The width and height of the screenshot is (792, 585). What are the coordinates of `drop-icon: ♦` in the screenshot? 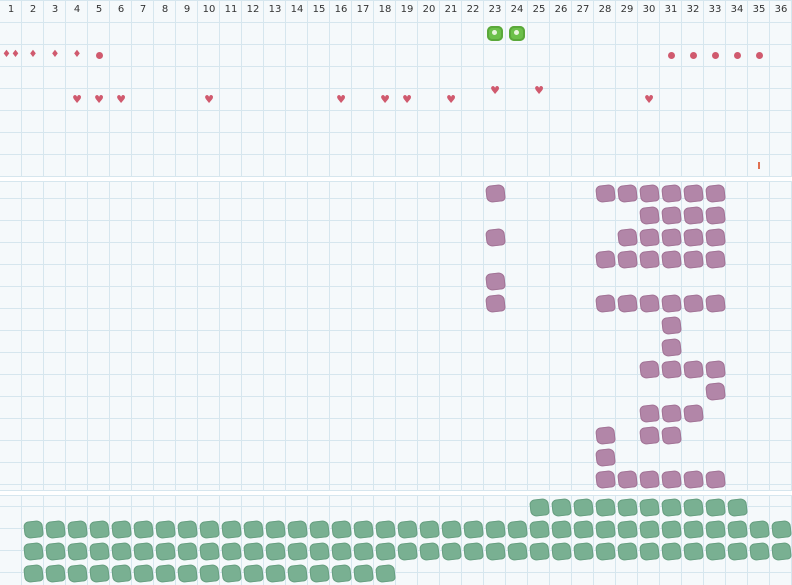 It's located at (55, 55).